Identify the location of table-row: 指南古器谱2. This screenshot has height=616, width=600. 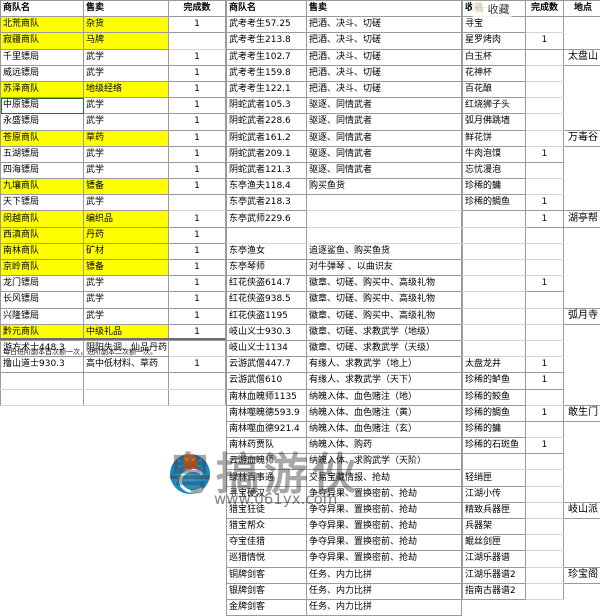
(531, 591).